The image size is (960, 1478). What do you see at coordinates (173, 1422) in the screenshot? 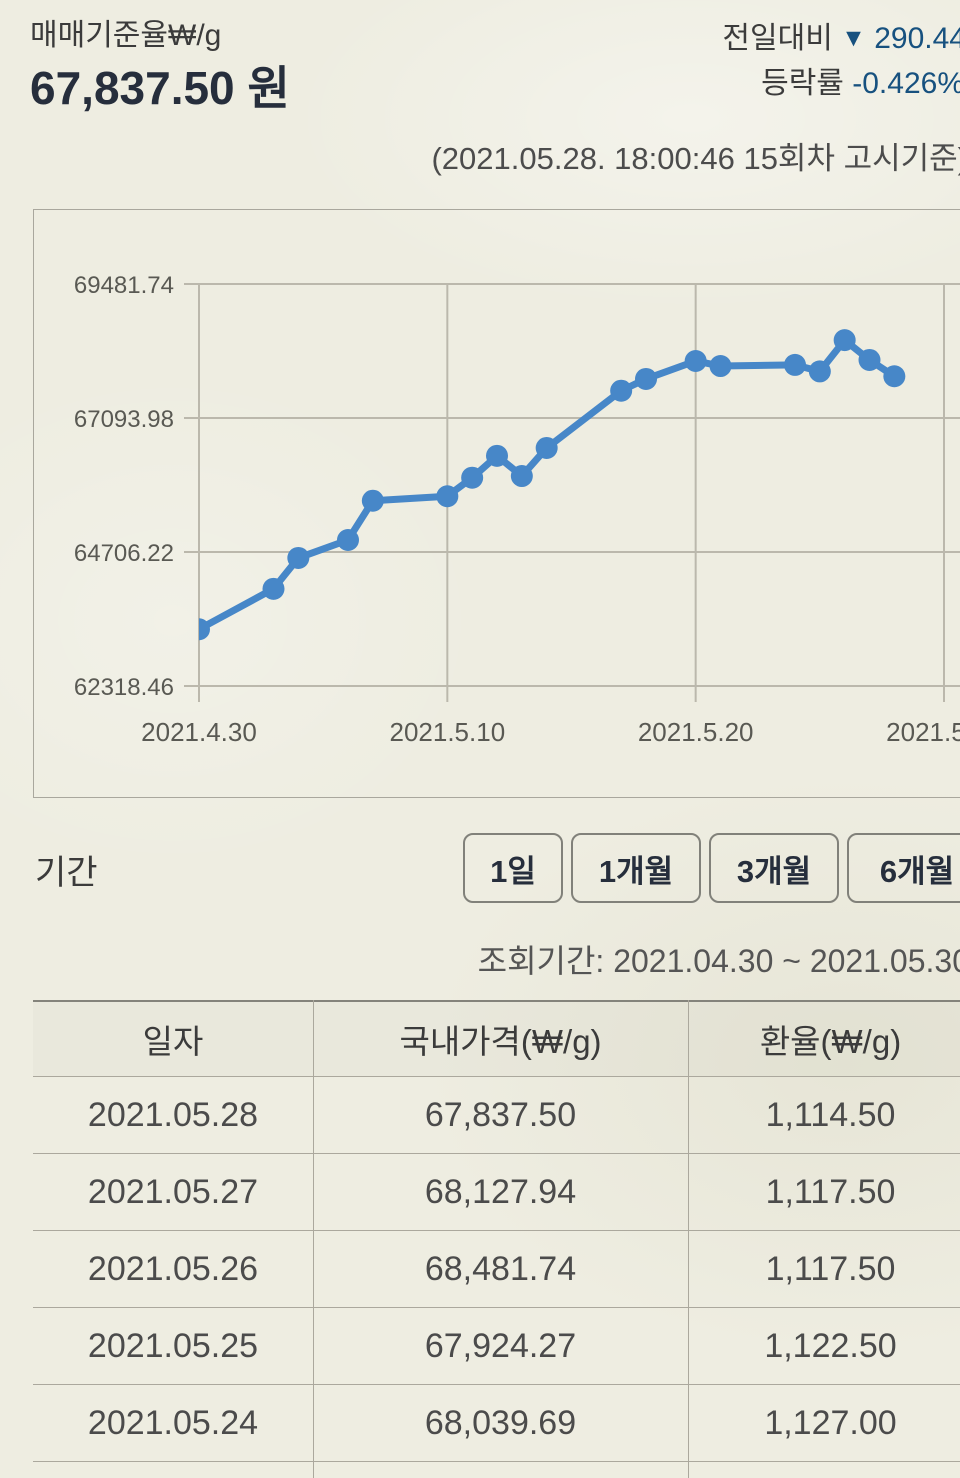
I see `table-cell: 2021.05.24` at bounding box center [173, 1422].